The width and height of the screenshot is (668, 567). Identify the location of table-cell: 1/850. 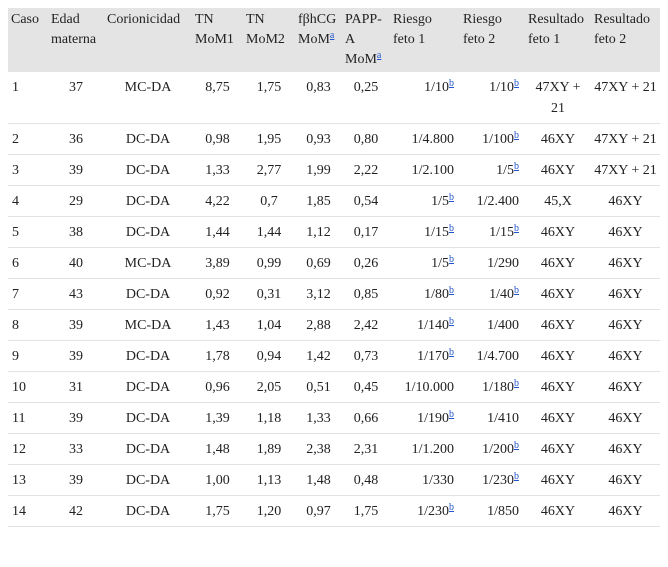
(492, 511).